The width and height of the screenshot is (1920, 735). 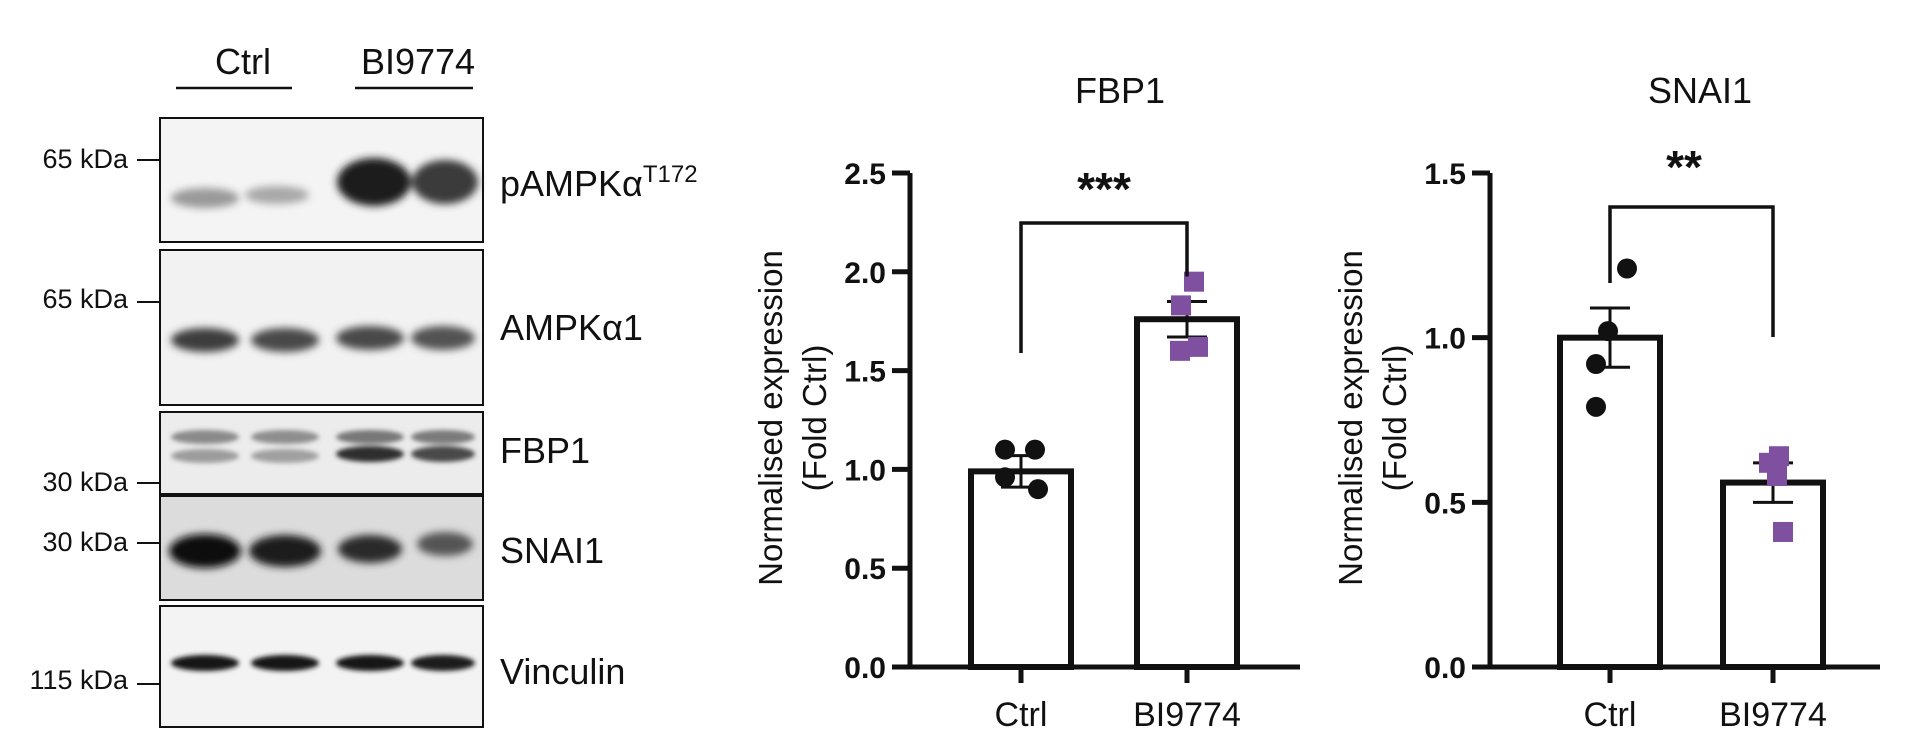 I want to click on chart-title: FBP1, so click(x=1120, y=90).